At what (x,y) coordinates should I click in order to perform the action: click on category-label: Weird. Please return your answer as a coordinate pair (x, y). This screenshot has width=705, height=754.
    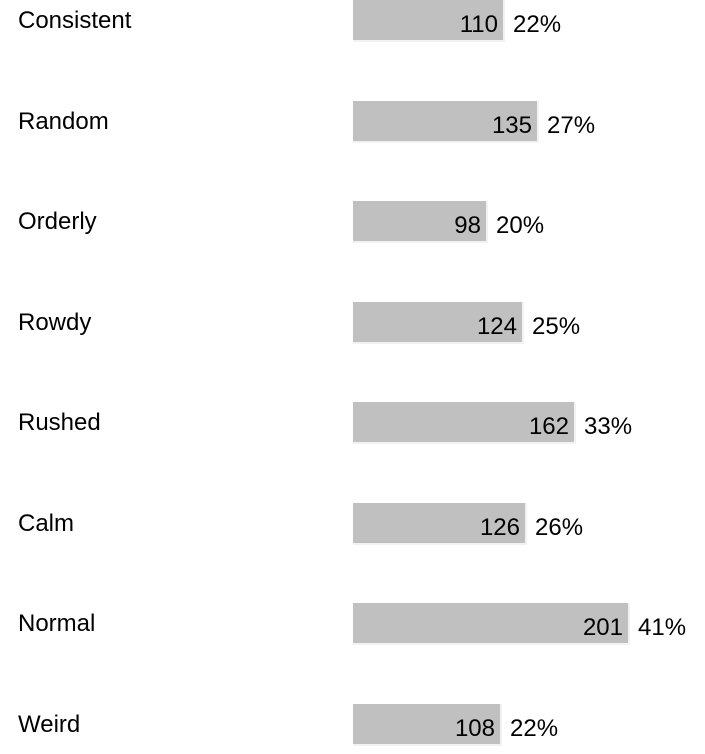
    Looking at the image, I should click on (49, 724).